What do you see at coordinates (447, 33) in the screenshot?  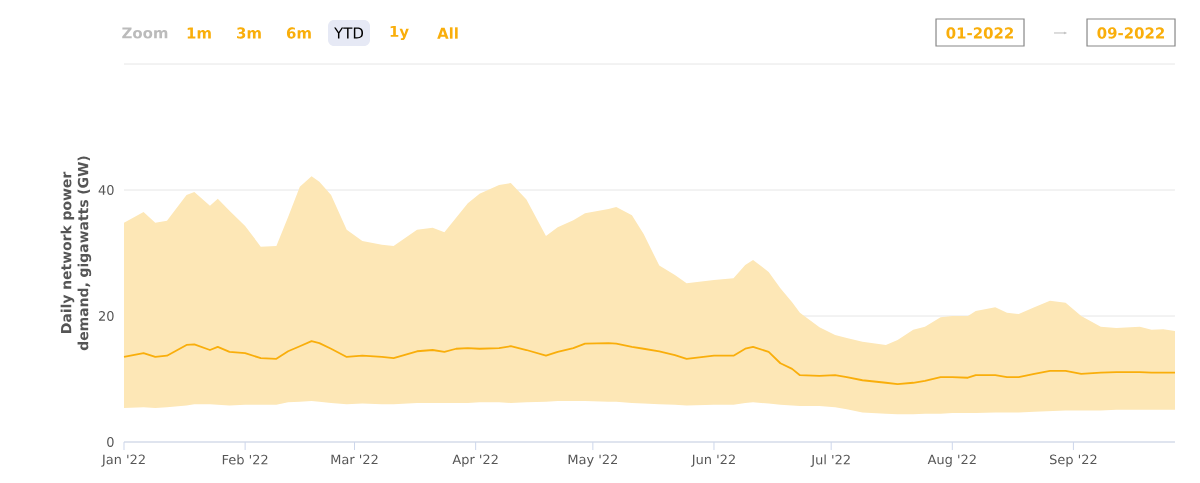 I see `text: All` at bounding box center [447, 33].